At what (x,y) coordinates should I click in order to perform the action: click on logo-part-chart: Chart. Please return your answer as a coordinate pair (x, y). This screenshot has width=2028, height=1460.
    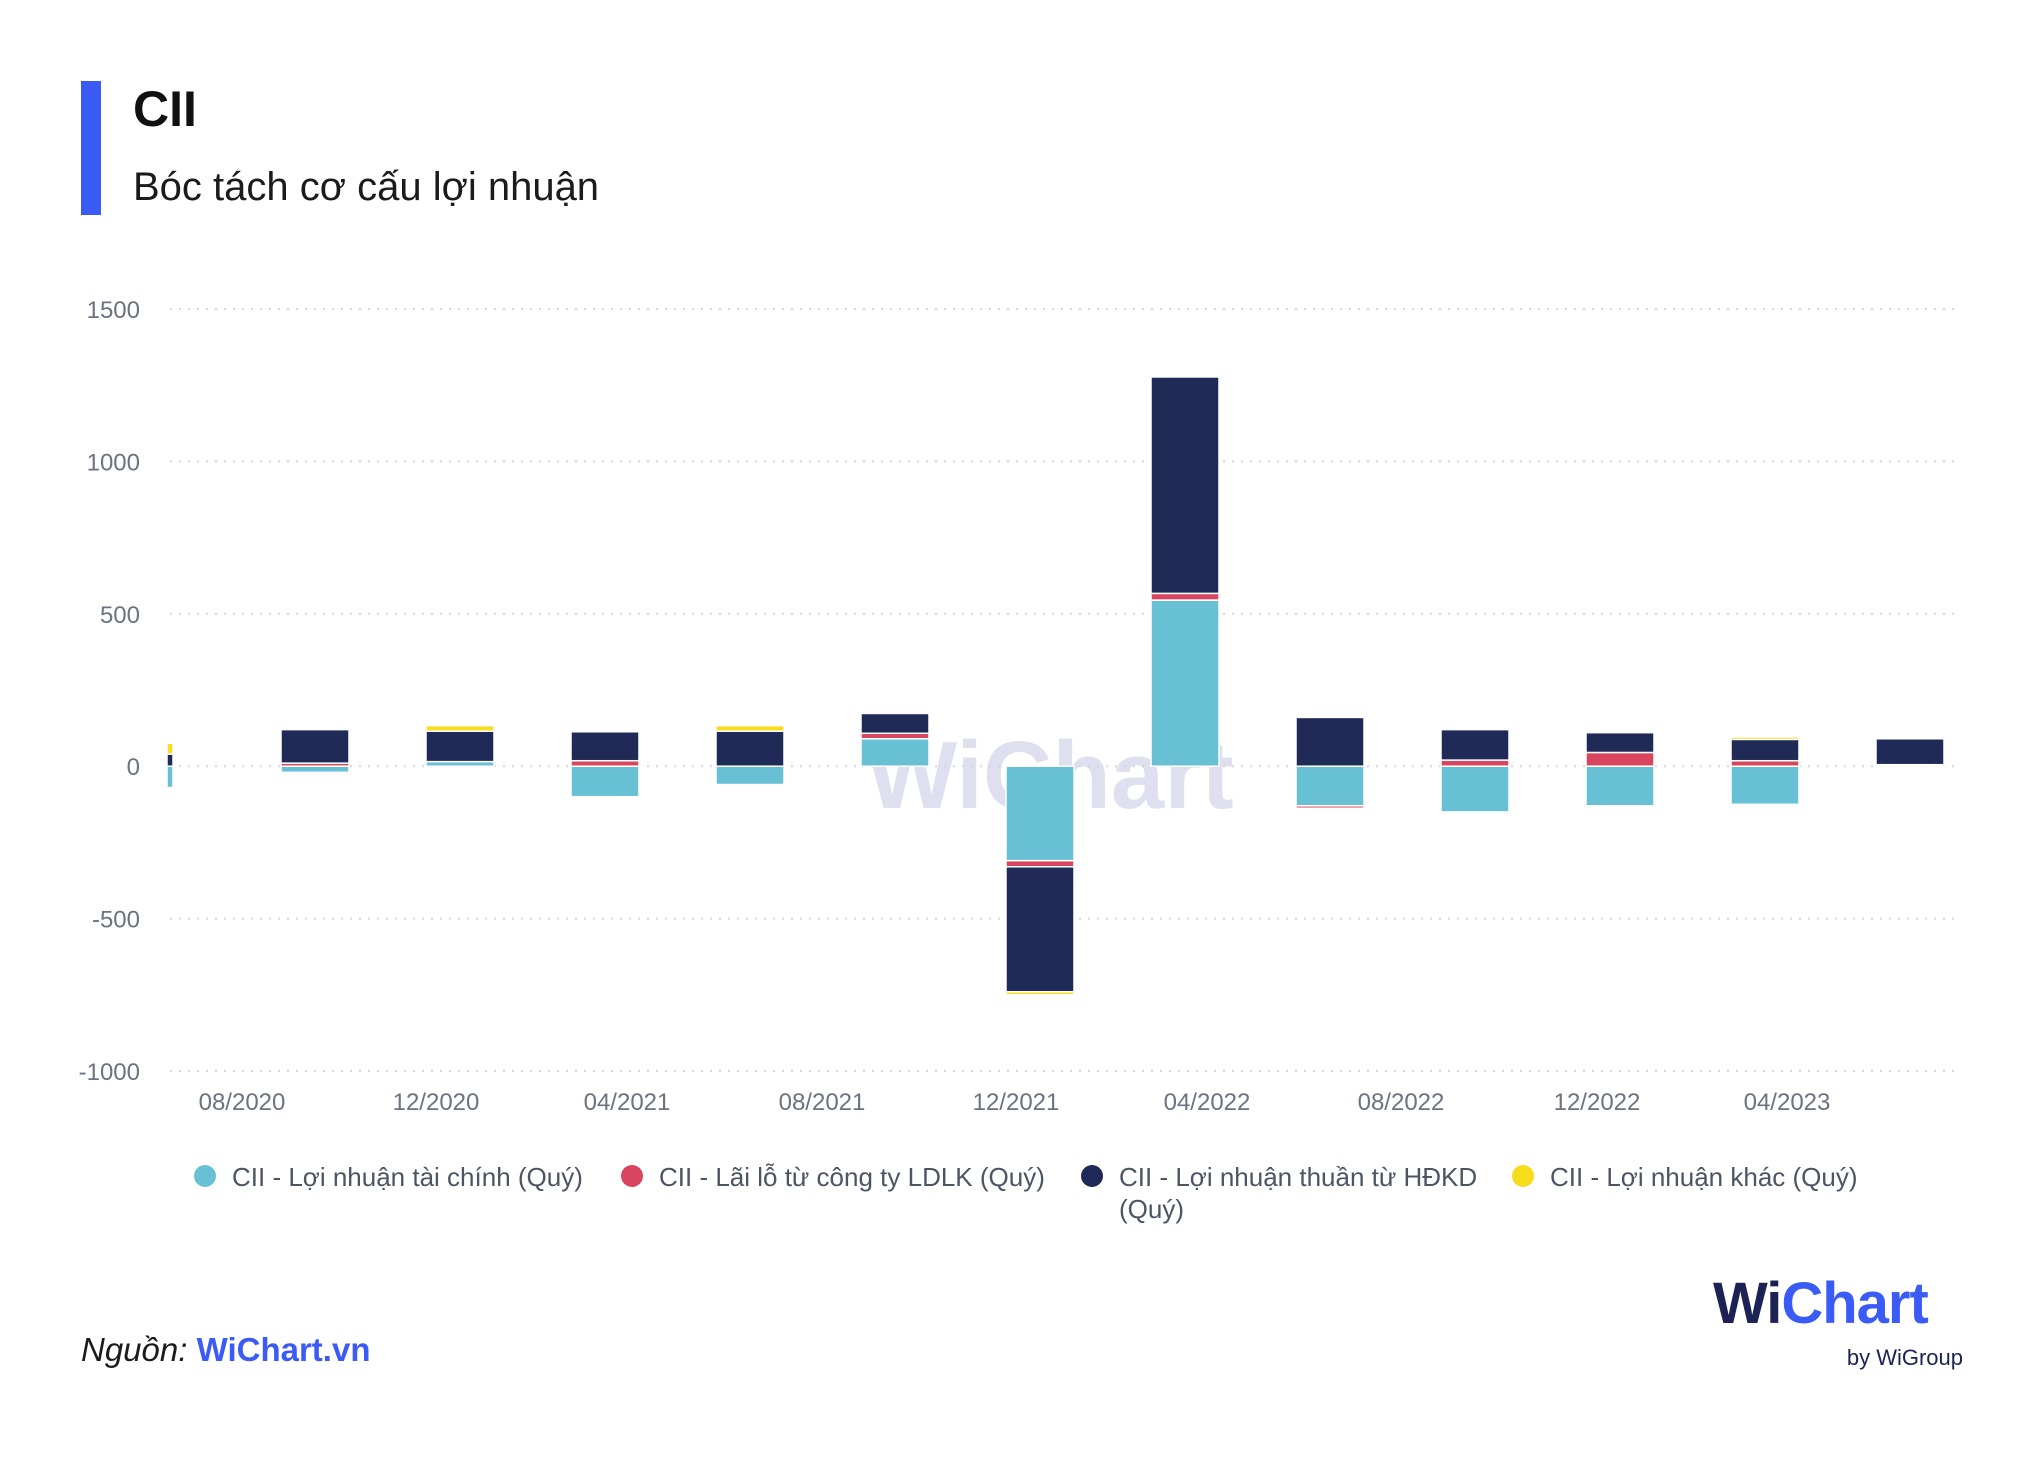
    Looking at the image, I should click on (1854, 1303).